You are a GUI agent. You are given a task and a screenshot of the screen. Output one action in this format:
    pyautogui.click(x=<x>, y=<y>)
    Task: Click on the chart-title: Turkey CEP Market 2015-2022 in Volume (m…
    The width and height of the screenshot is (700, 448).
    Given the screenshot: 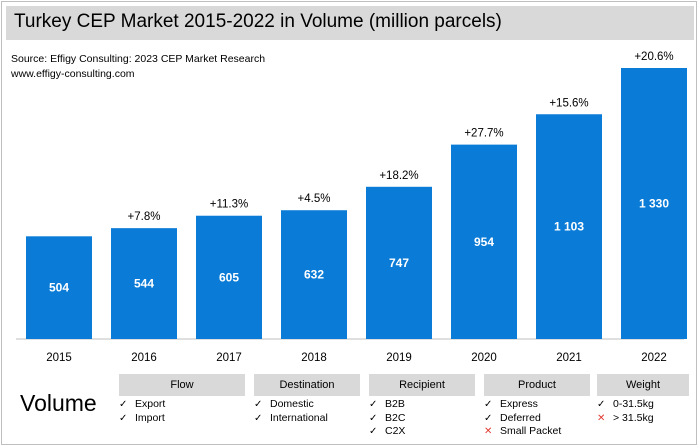 What is the action you would take?
    pyautogui.click(x=258, y=21)
    